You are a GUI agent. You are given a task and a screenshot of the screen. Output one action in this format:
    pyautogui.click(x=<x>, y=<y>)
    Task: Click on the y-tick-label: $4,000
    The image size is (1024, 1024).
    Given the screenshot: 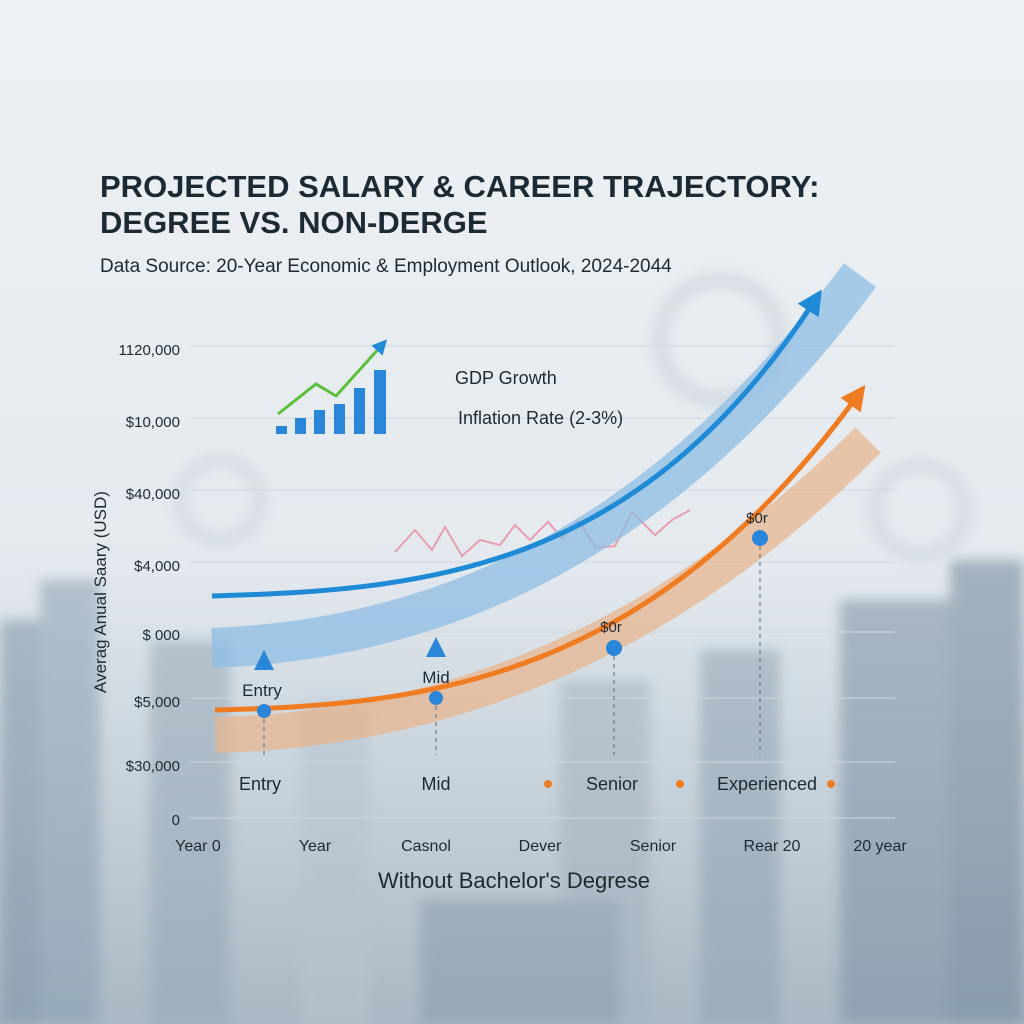 What is the action you would take?
    pyautogui.click(x=157, y=566)
    